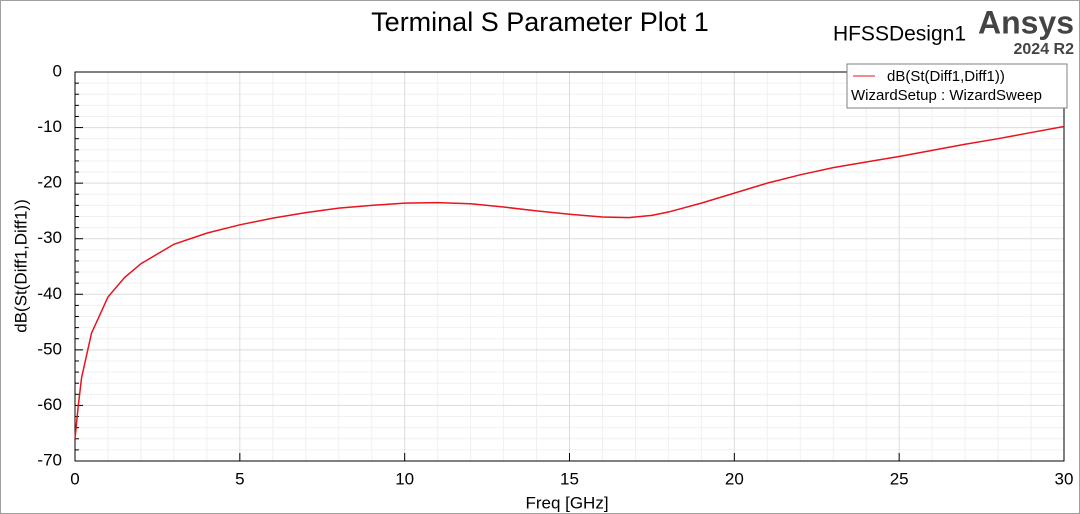  I want to click on y-tick-label: -60, so click(49, 404).